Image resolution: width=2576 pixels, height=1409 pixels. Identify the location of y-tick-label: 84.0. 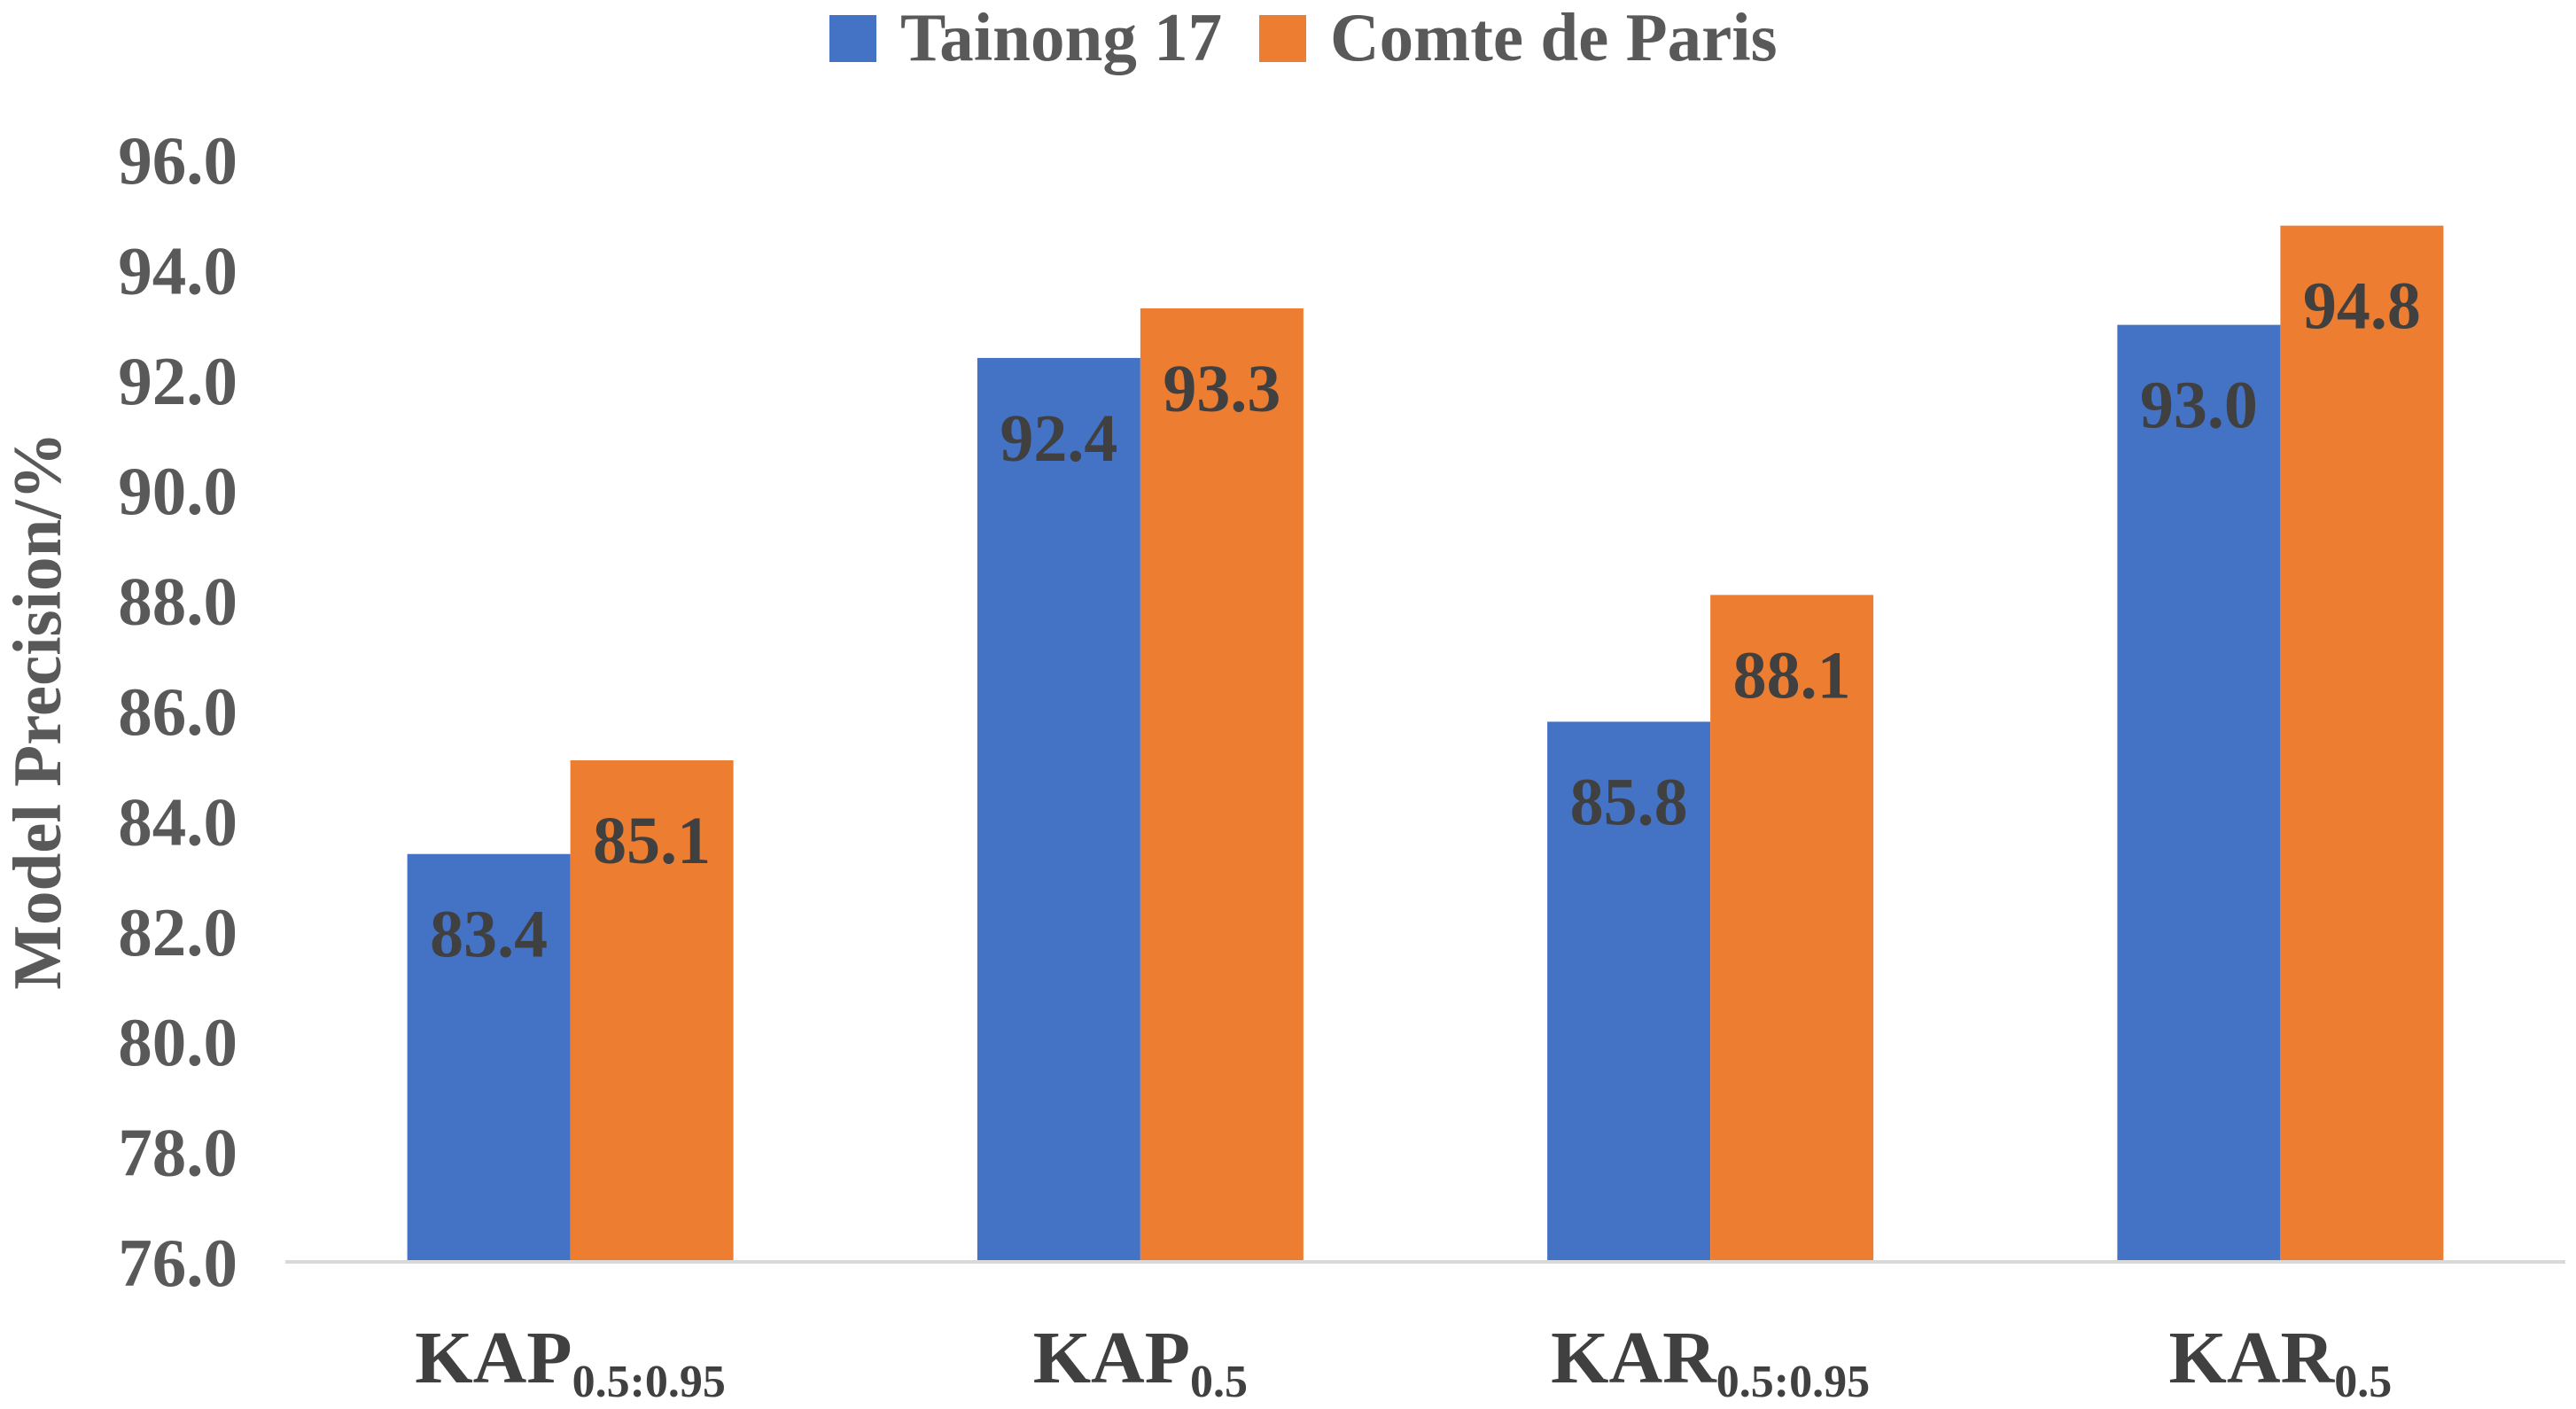
(177, 821).